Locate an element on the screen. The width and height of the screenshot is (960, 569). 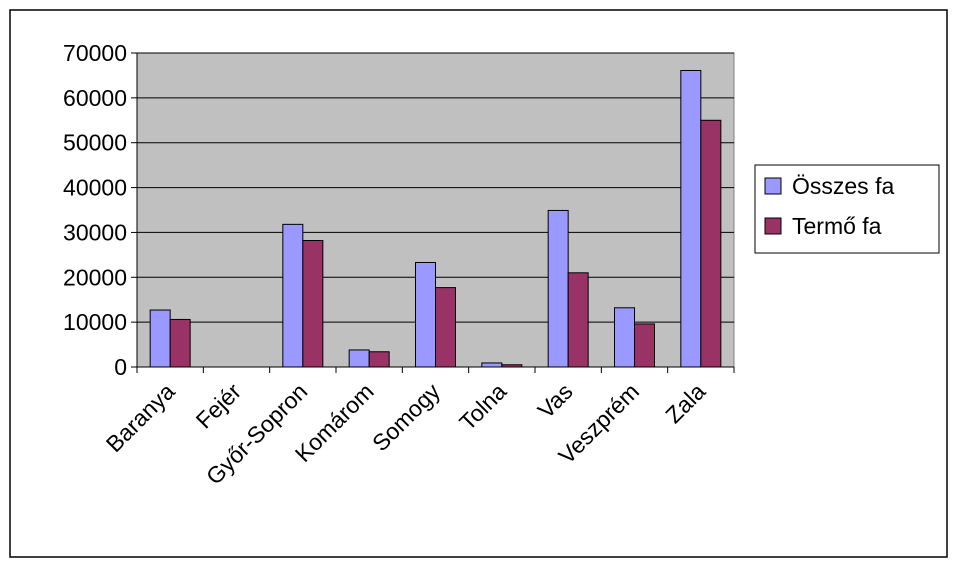
y-tick-label: 10000 is located at coordinates (95, 322).